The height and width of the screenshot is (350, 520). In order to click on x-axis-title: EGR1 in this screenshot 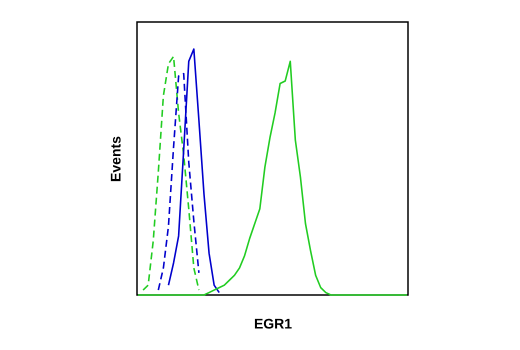, I will do `click(273, 324)`.